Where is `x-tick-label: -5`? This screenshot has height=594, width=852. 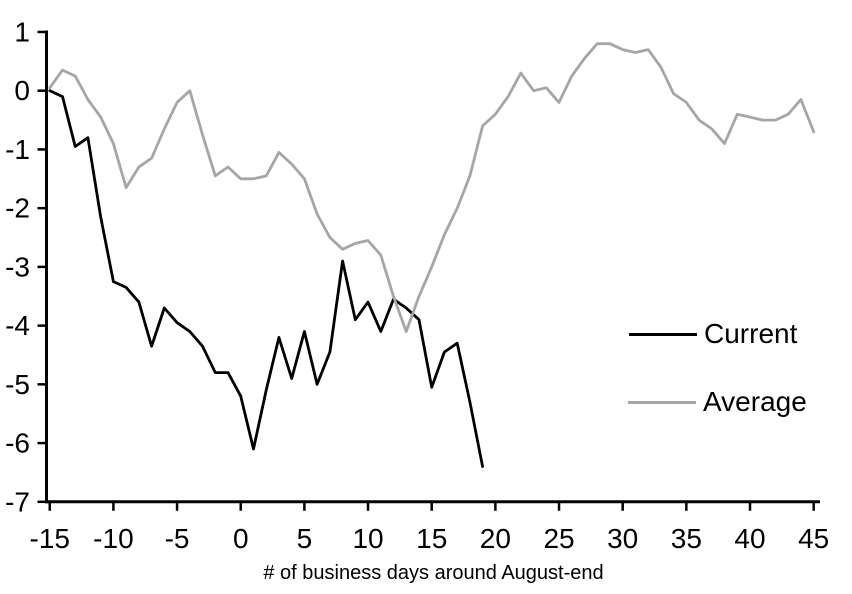 x-tick-label: -5 is located at coordinates (177, 538).